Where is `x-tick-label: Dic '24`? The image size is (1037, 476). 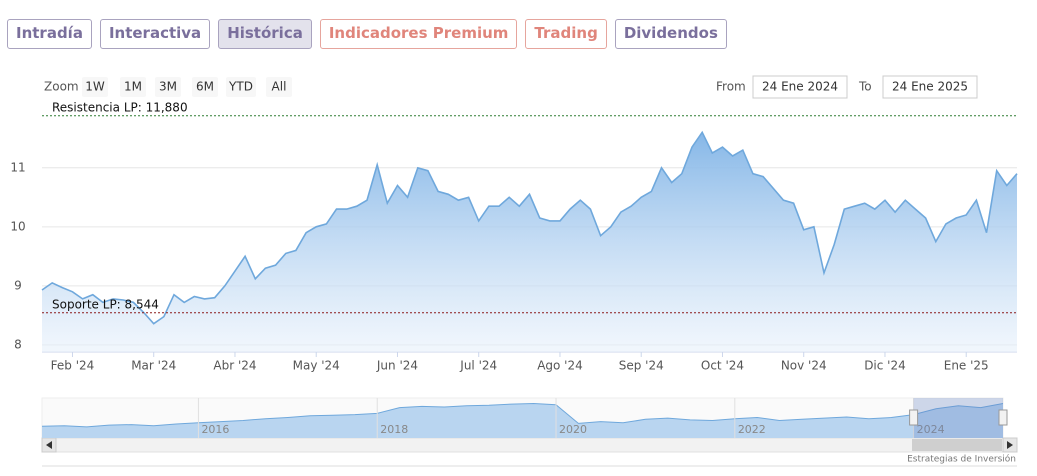
x-tick-label: Dic '24 is located at coordinates (885, 366).